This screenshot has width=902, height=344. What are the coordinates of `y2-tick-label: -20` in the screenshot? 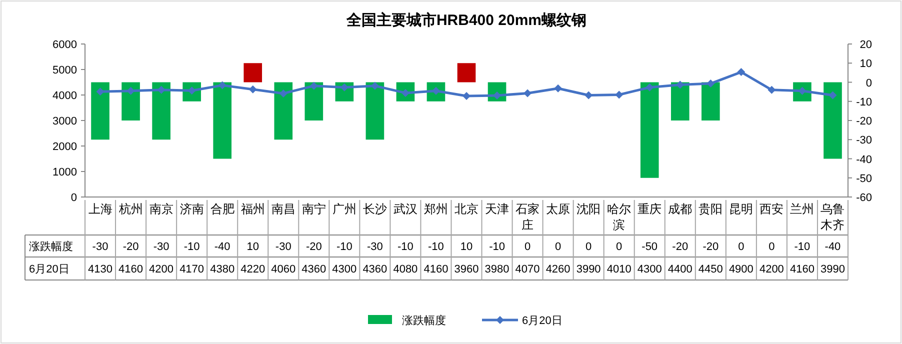 It's located at (864, 122).